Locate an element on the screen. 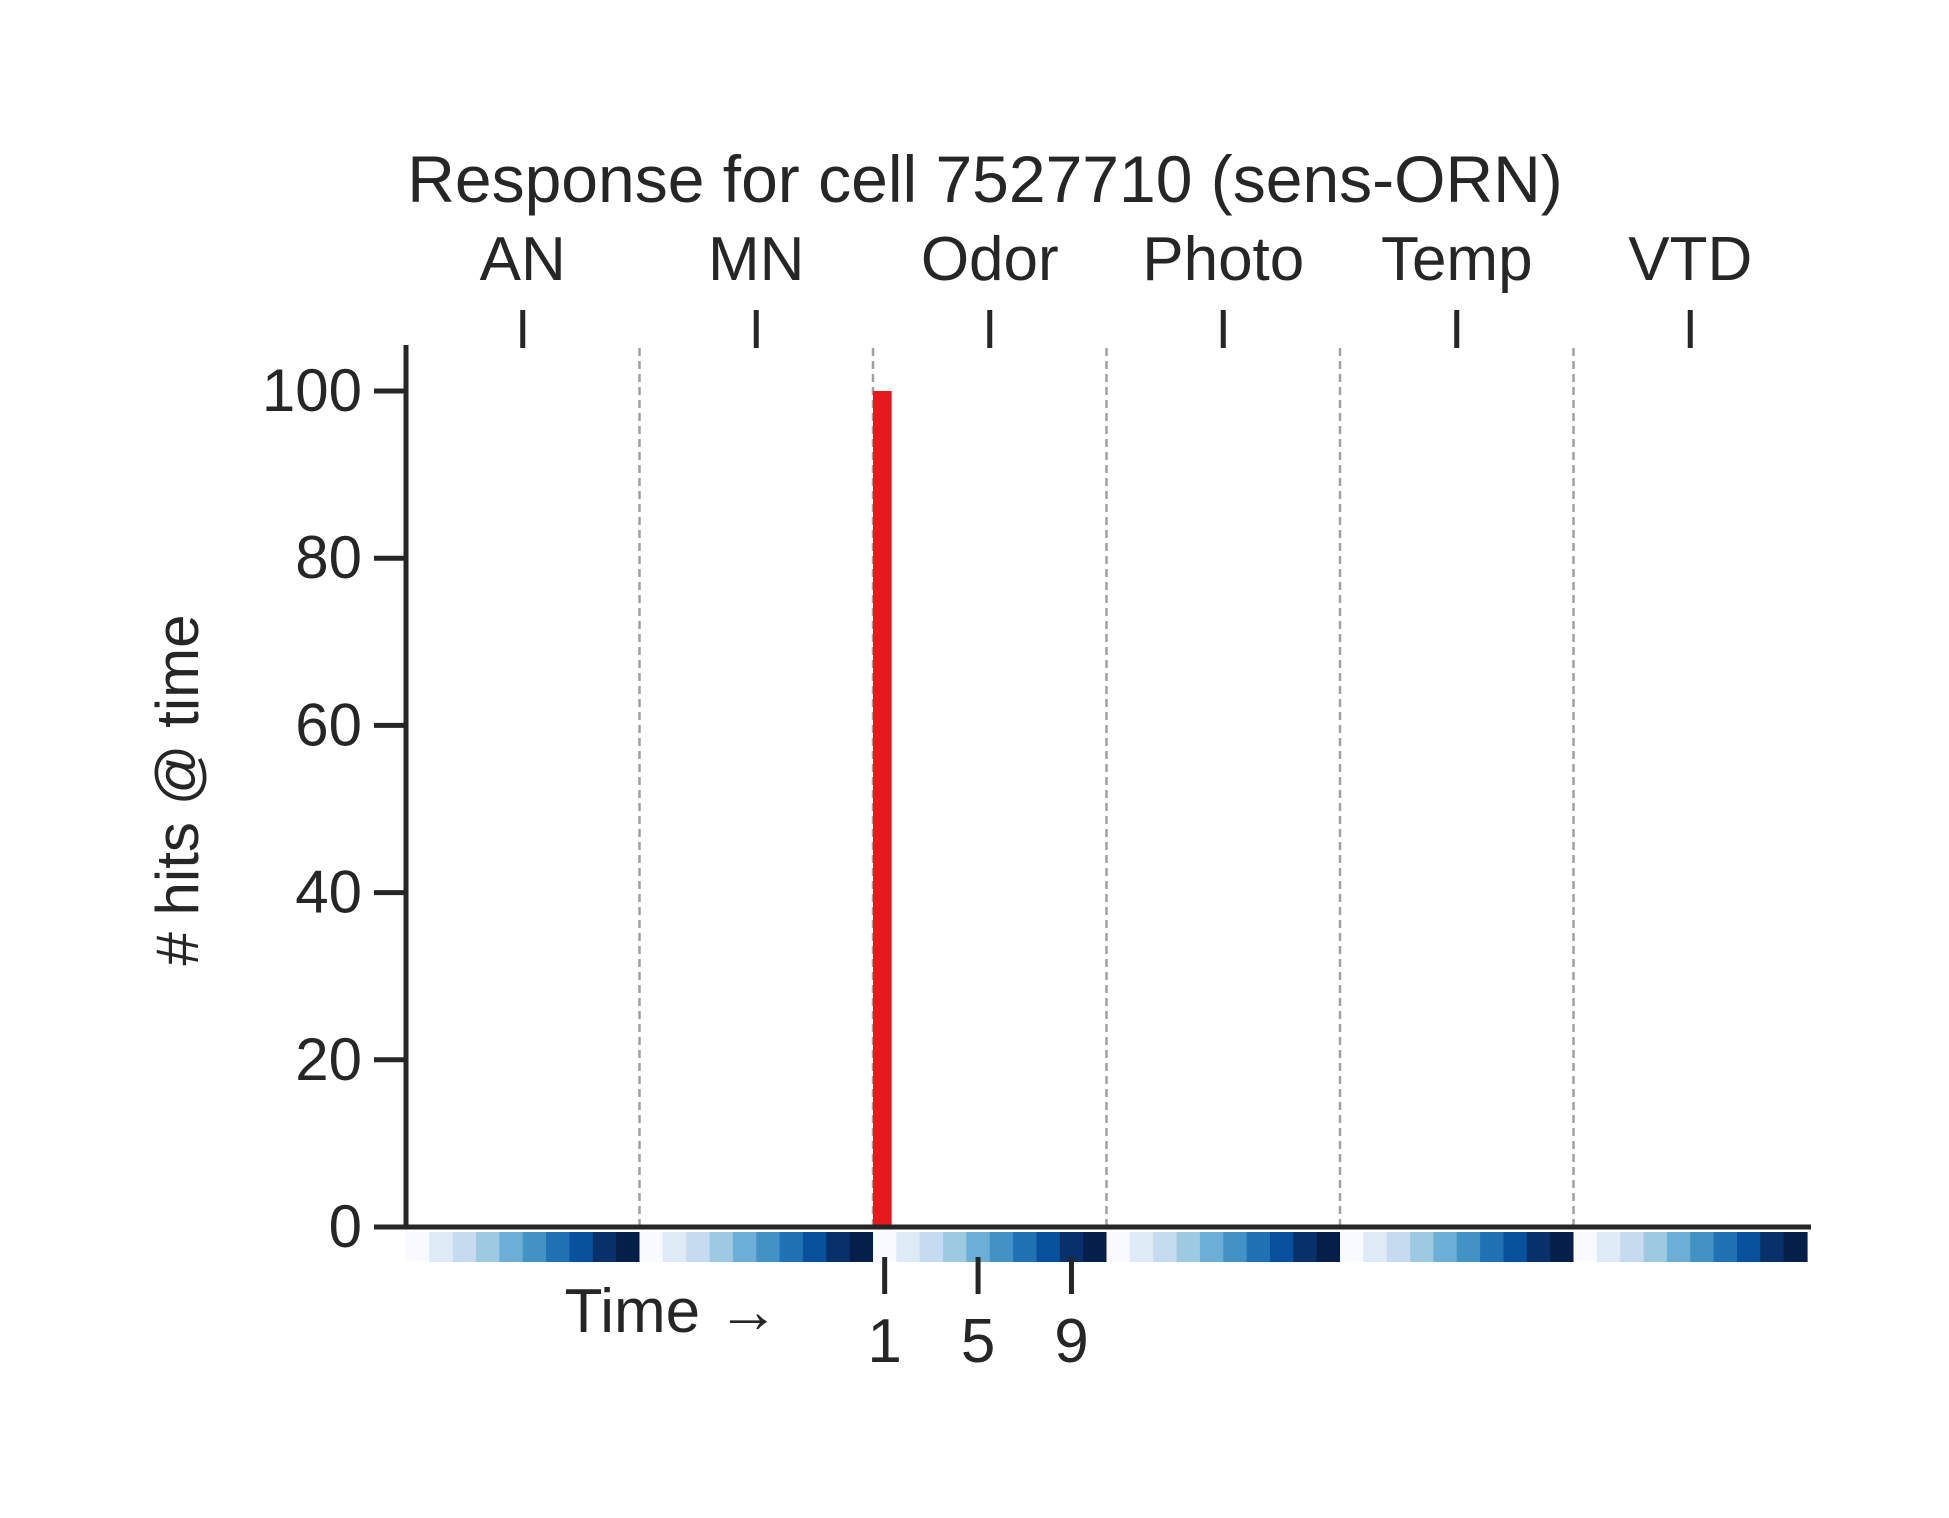 Image resolution: width=1949 pixels, height=1518 pixels. group-labels: AN MN Odor Photo Temp VTD is located at coordinates (1116, 286).